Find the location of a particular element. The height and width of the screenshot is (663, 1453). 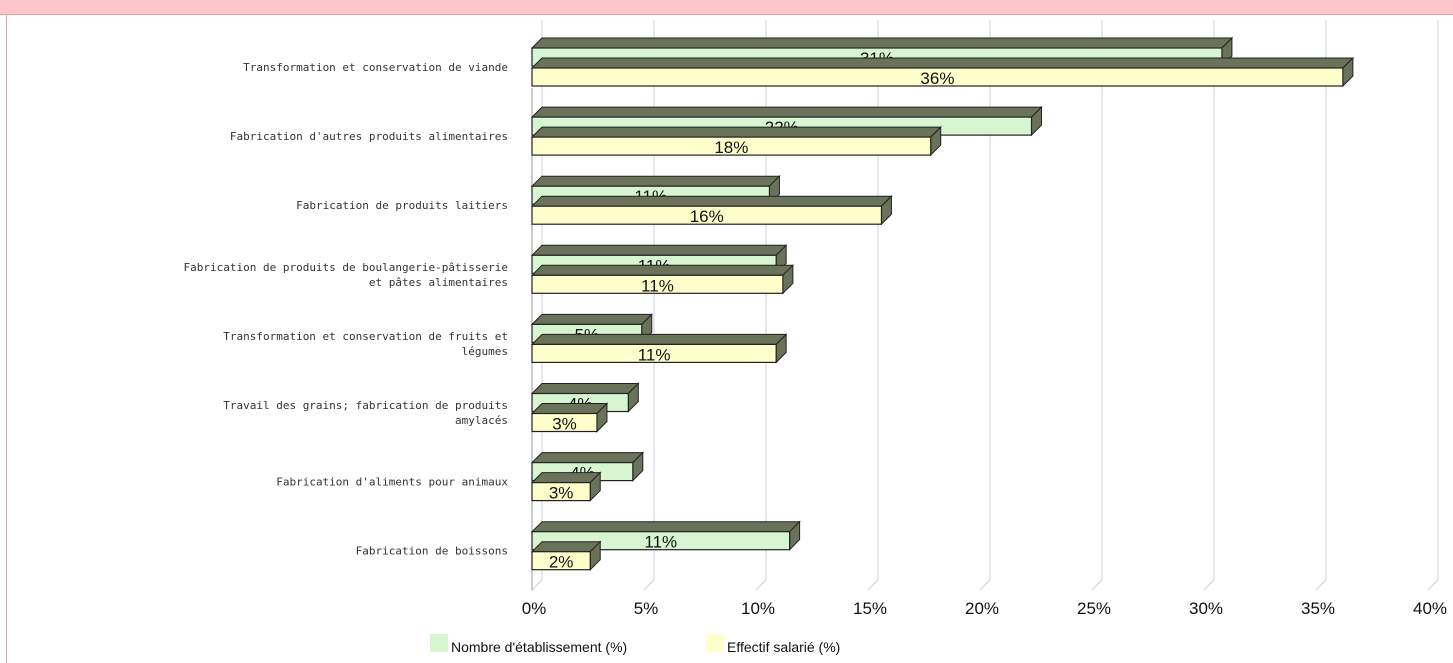

category-label: amylacés is located at coordinates (481, 420).